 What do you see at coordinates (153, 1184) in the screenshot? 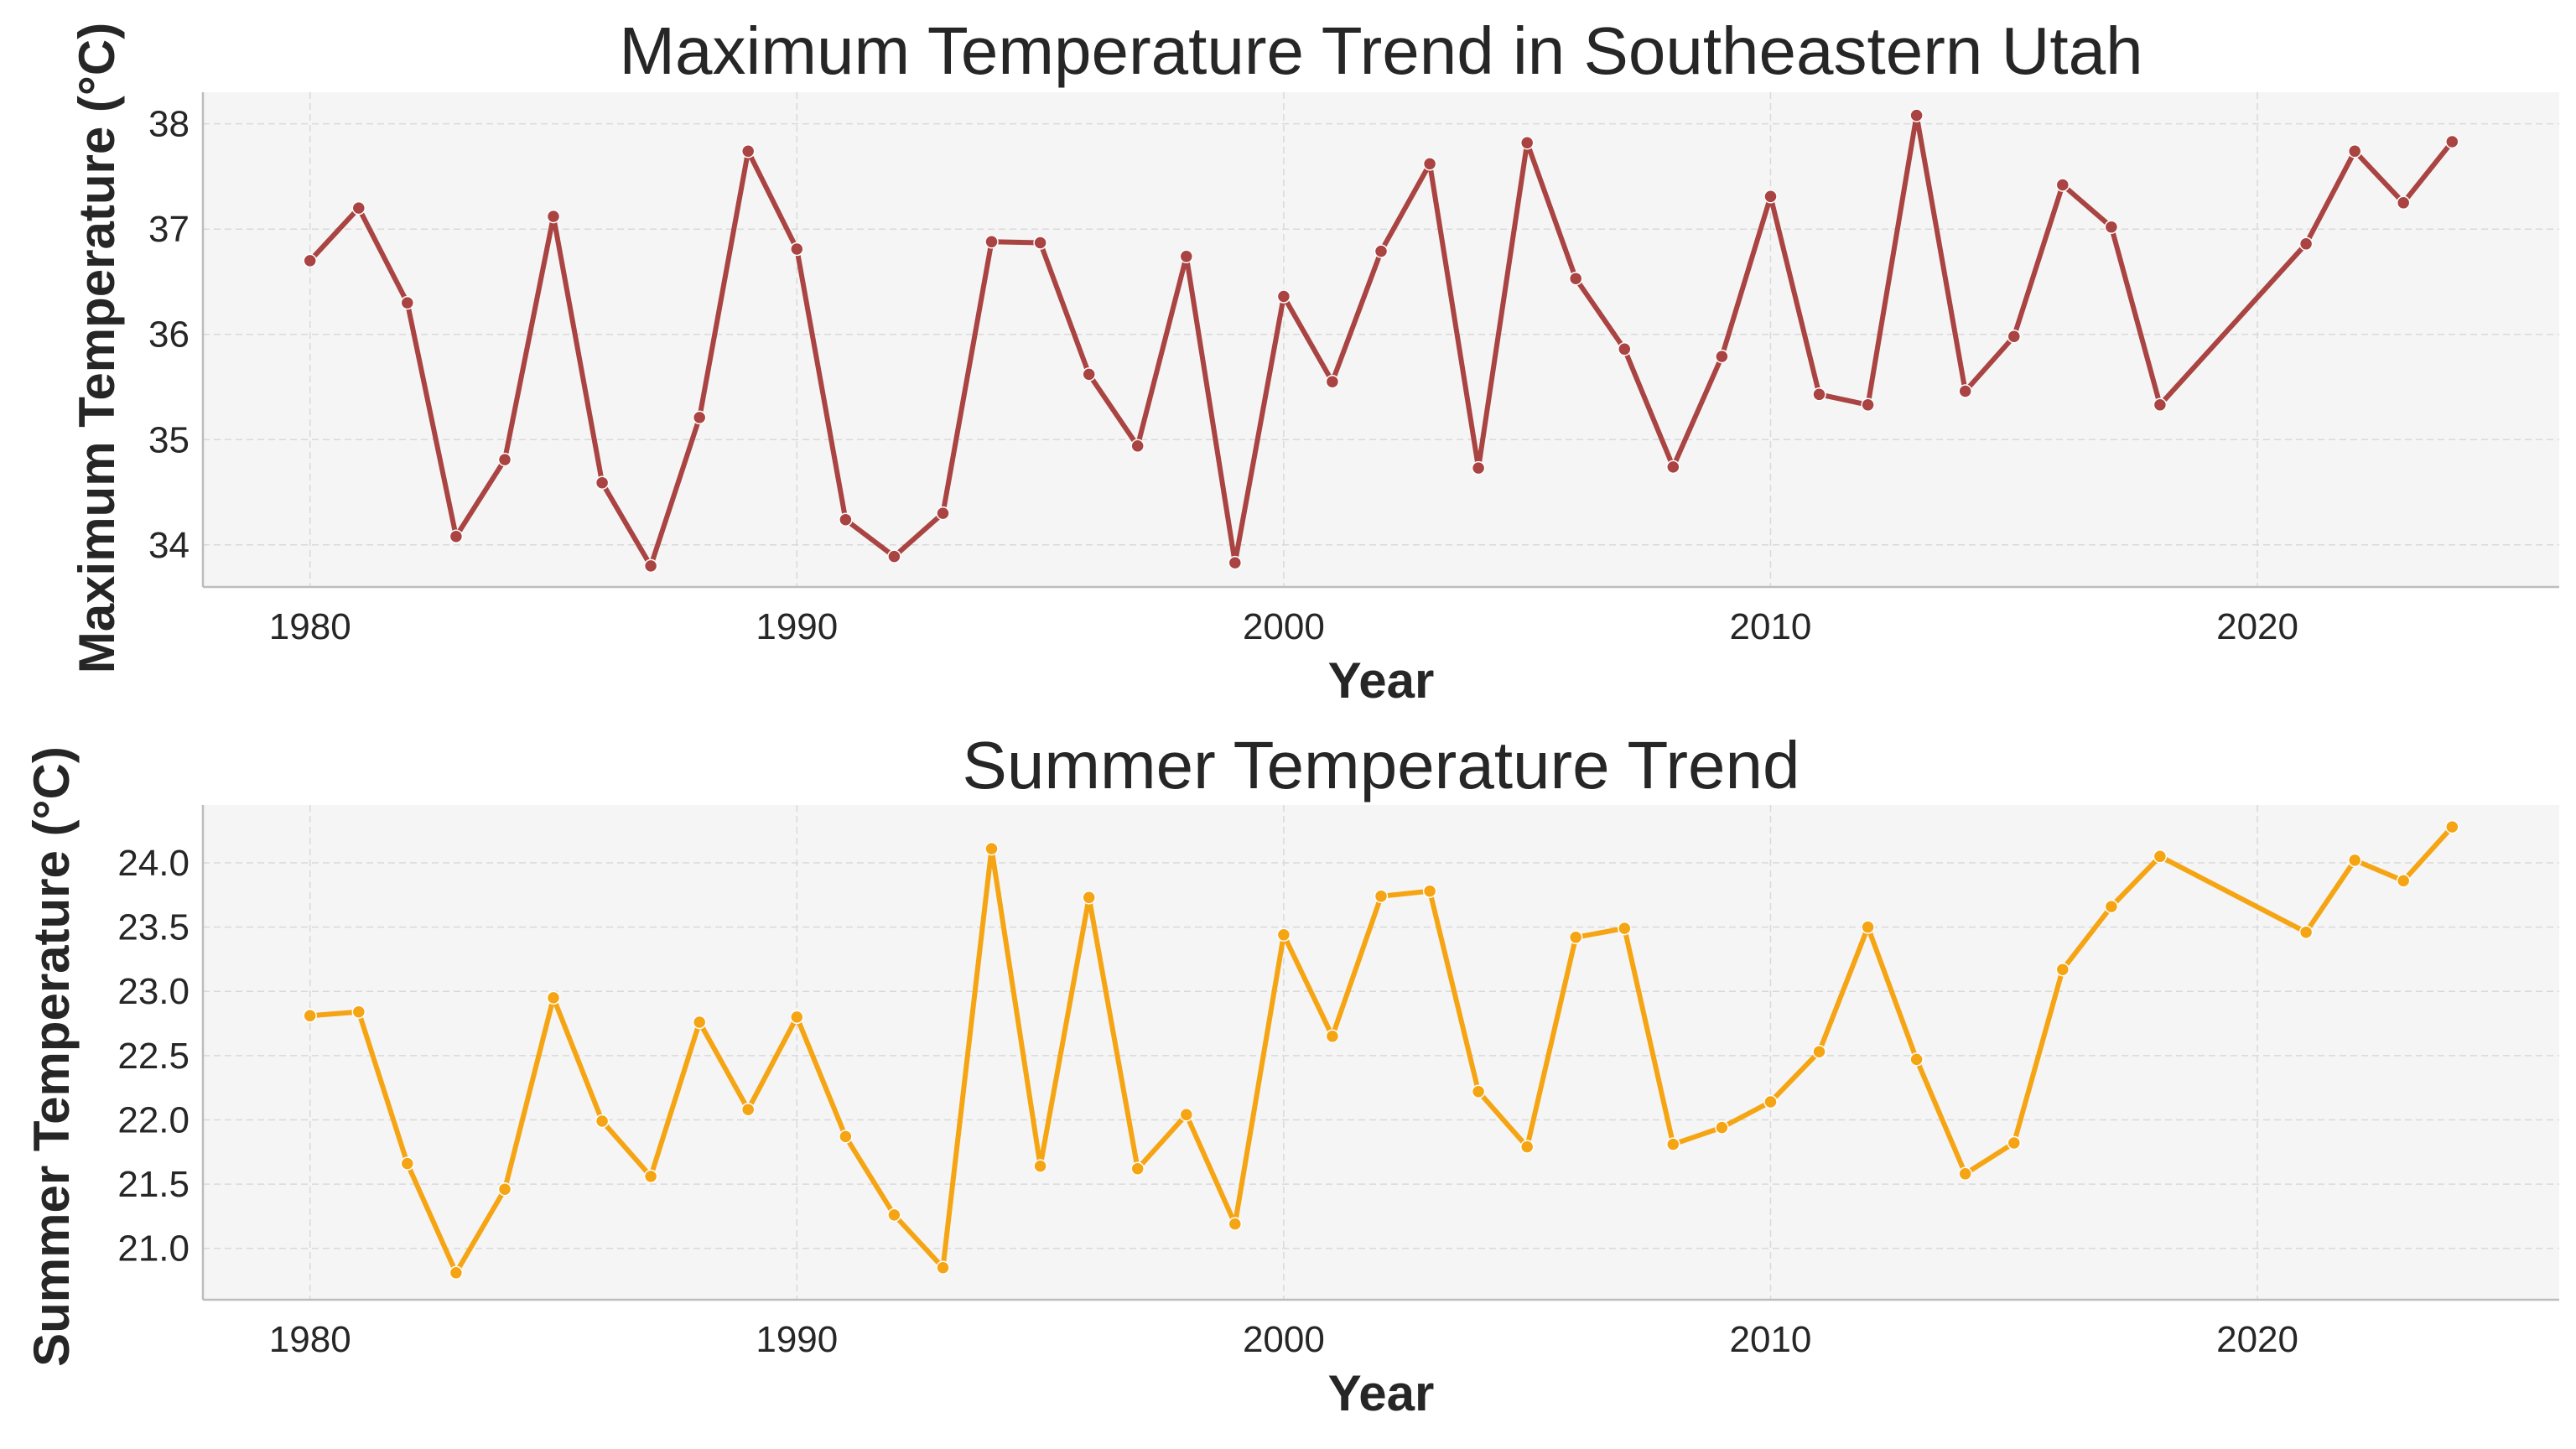
I see `y-tick-label: 21.5` at bounding box center [153, 1184].